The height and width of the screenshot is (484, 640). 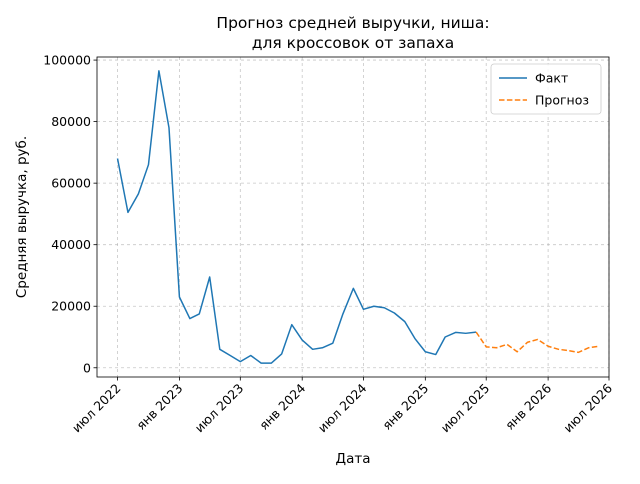 What do you see at coordinates (352, 23) in the screenshot?
I see `chart-title: Прогноз средней выручки, ниша:` at bounding box center [352, 23].